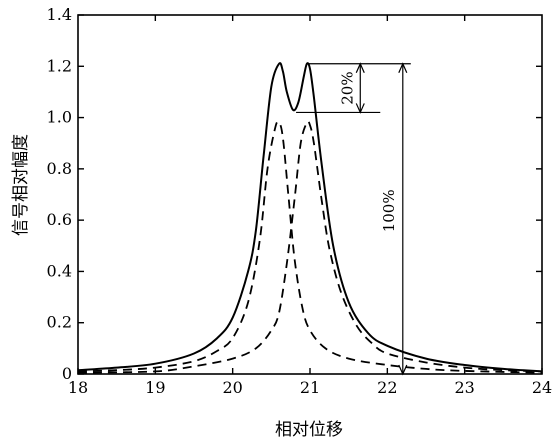 The width and height of the screenshot is (555, 444). What do you see at coordinates (360, 67) in the screenshot?
I see `arrow-20-percent-head-top` at bounding box center [360, 67].